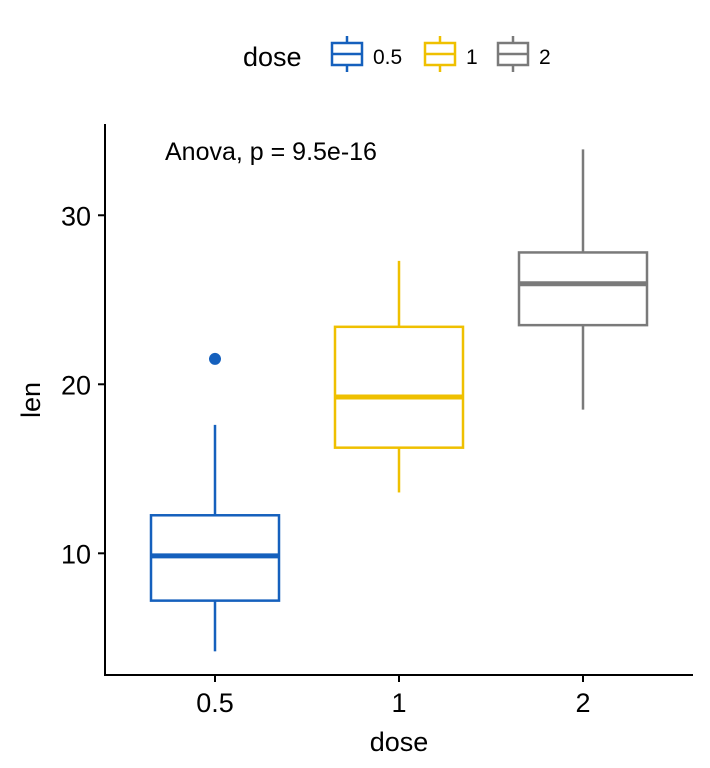  What do you see at coordinates (582, 703) in the screenshot?
I see `x-tick-label: 2` at bounding box center [582, 703].